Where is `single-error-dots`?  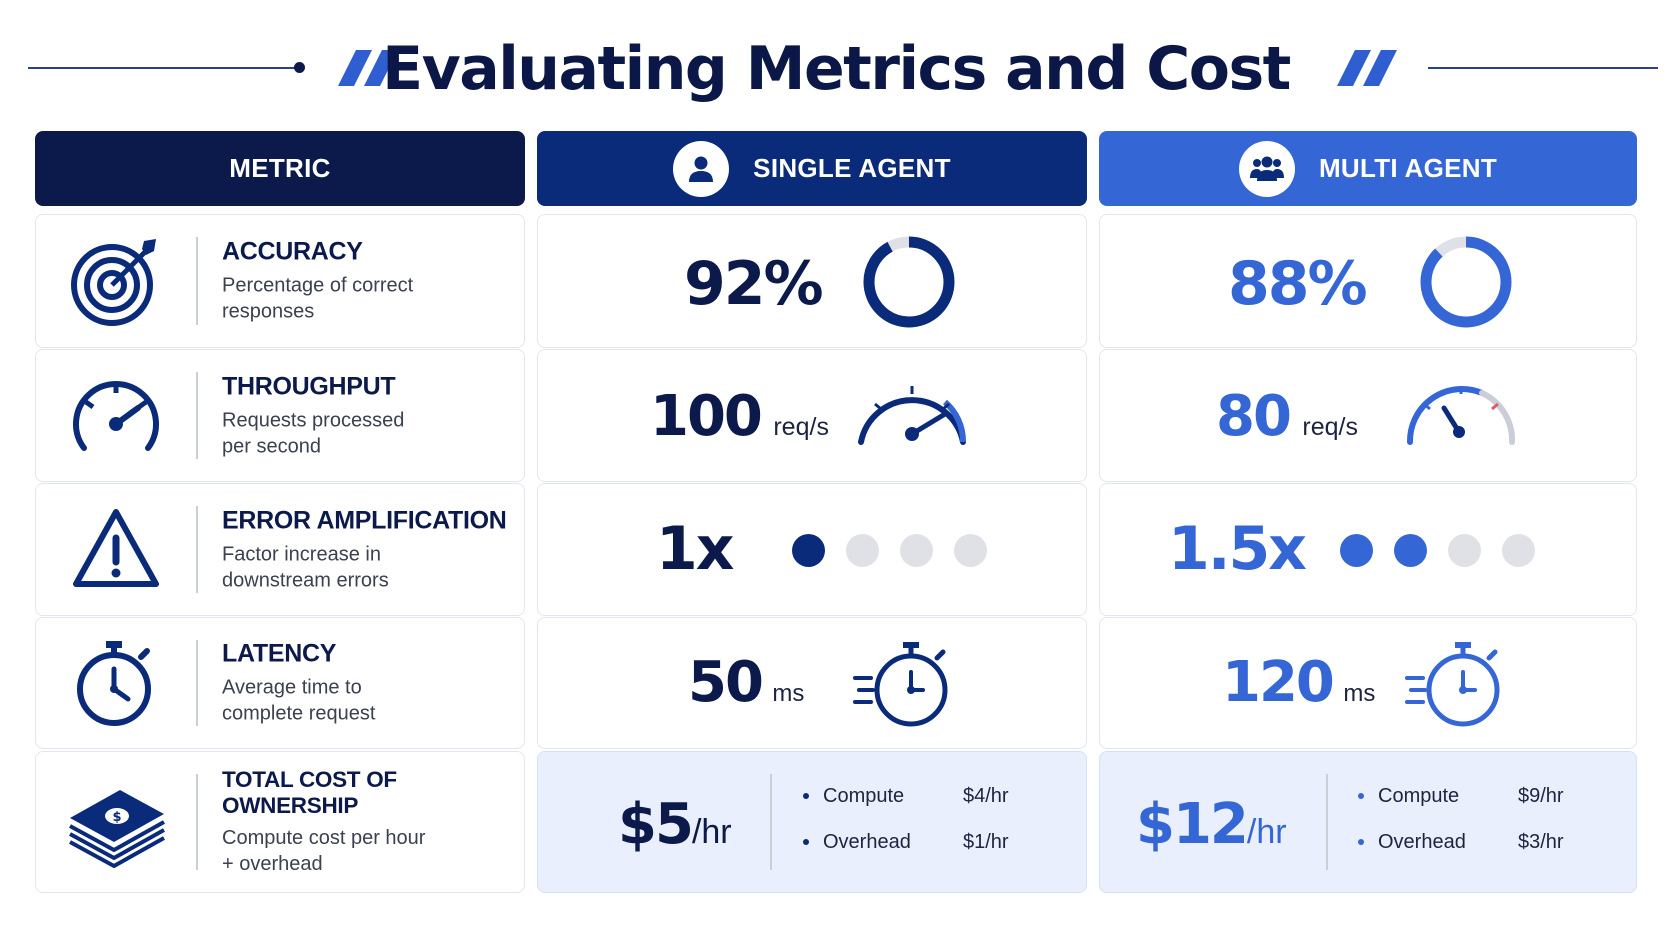 single-error-dots is located at coordinates (889, 550).